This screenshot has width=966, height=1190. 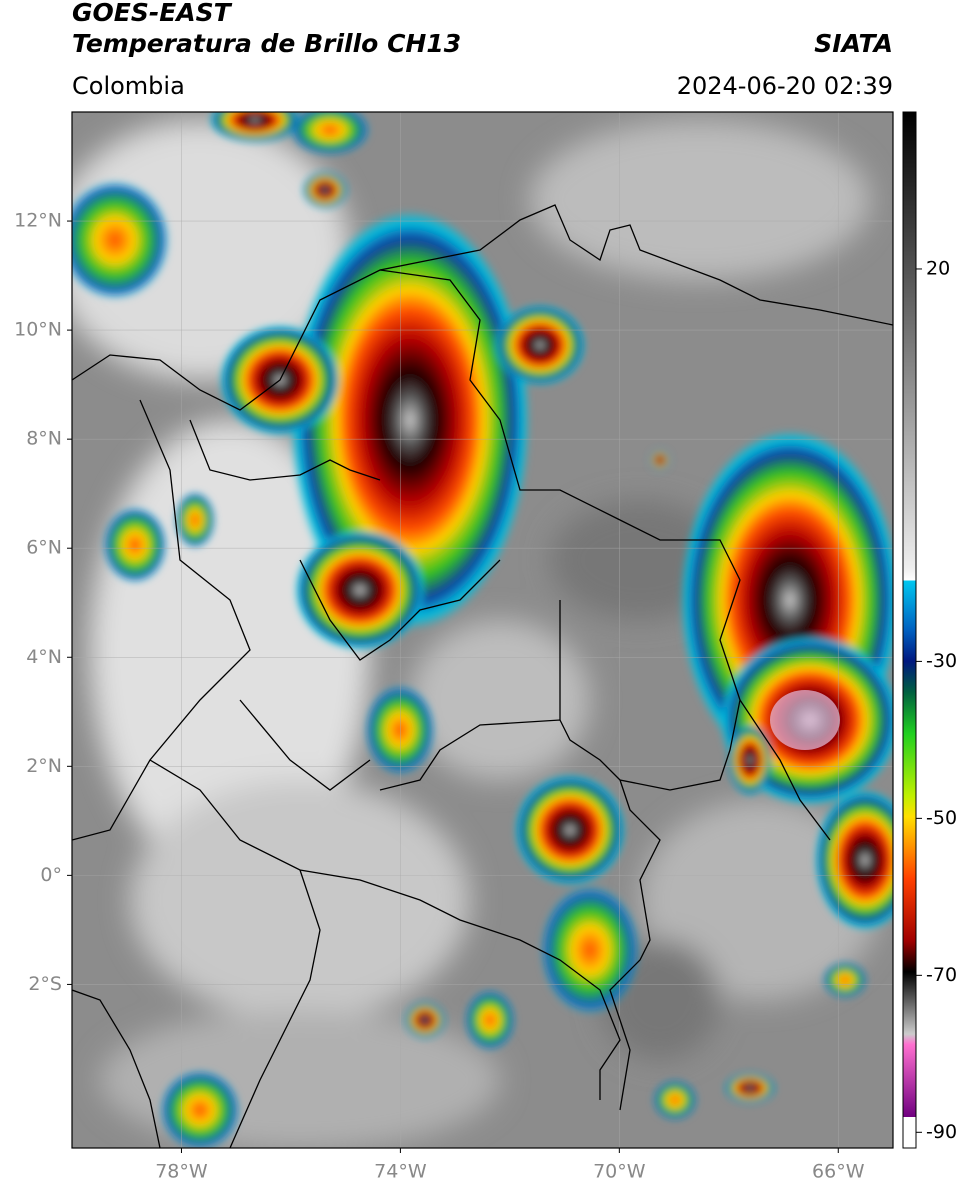 I want to click on lat-tick-label: 0°, so click(x=51, y=875).